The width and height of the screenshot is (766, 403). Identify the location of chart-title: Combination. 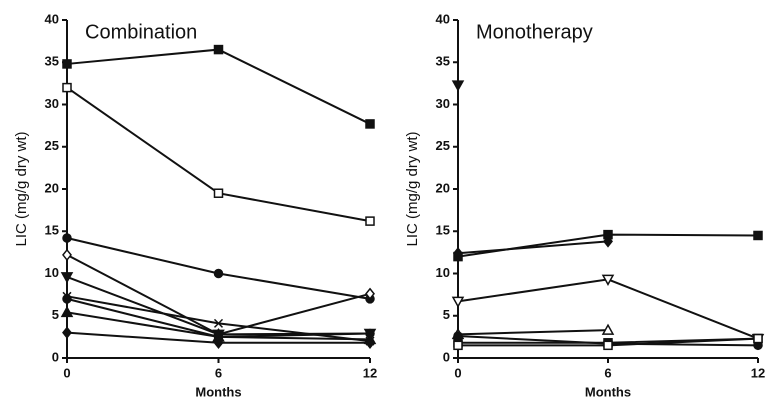
(141, 32).